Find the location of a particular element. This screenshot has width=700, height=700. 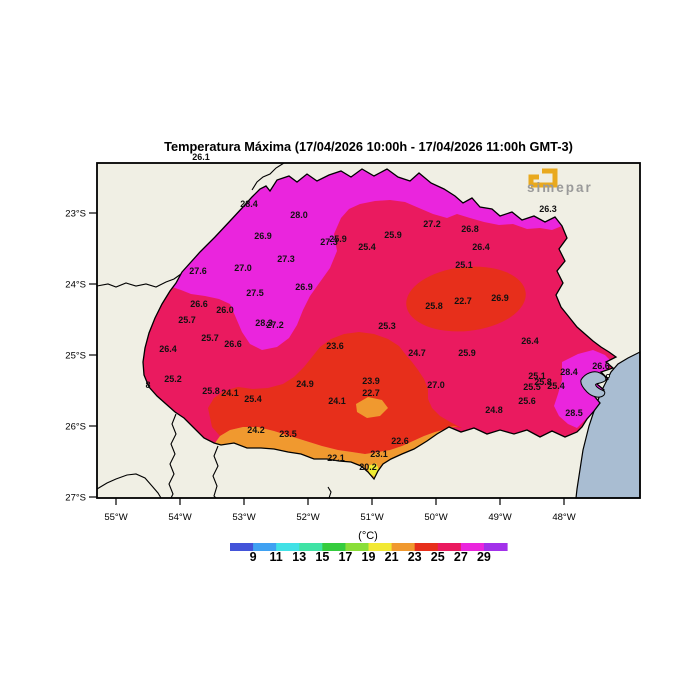

contour-orange-south-band is located at coordinates (336, 452).